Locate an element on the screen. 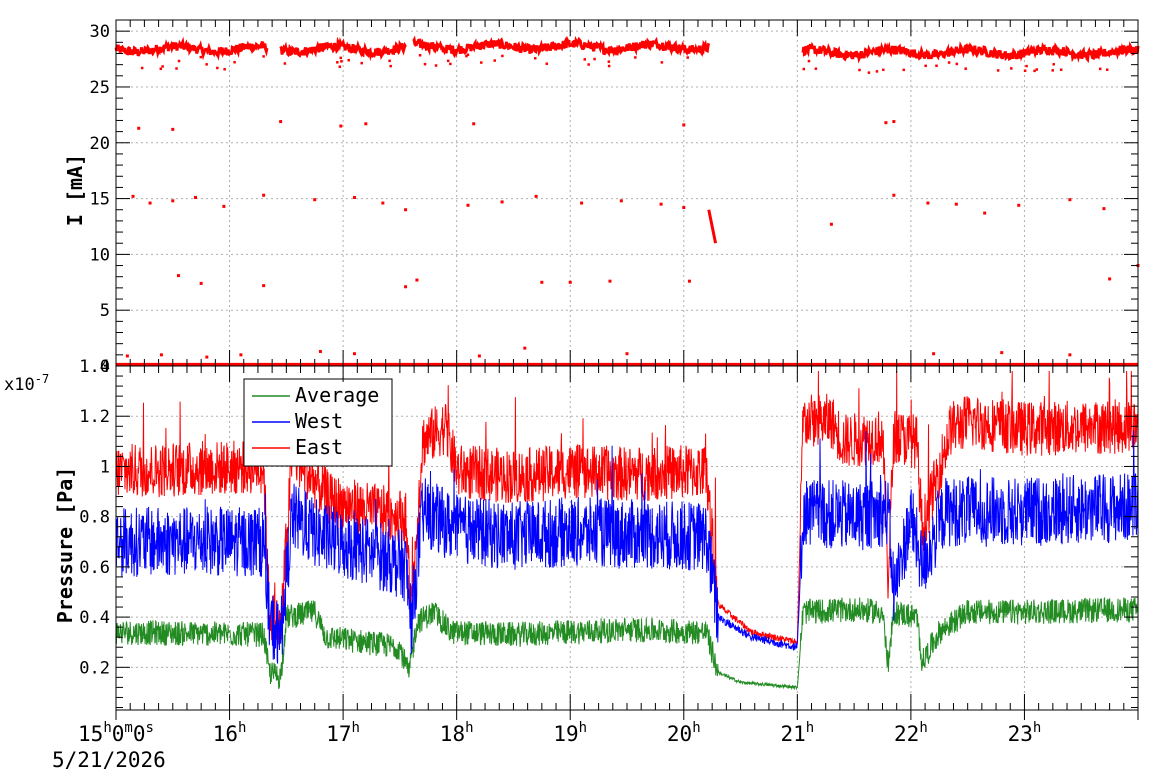  bottom-y-tick-label: 0.6 is located at coordinates (94, 568).